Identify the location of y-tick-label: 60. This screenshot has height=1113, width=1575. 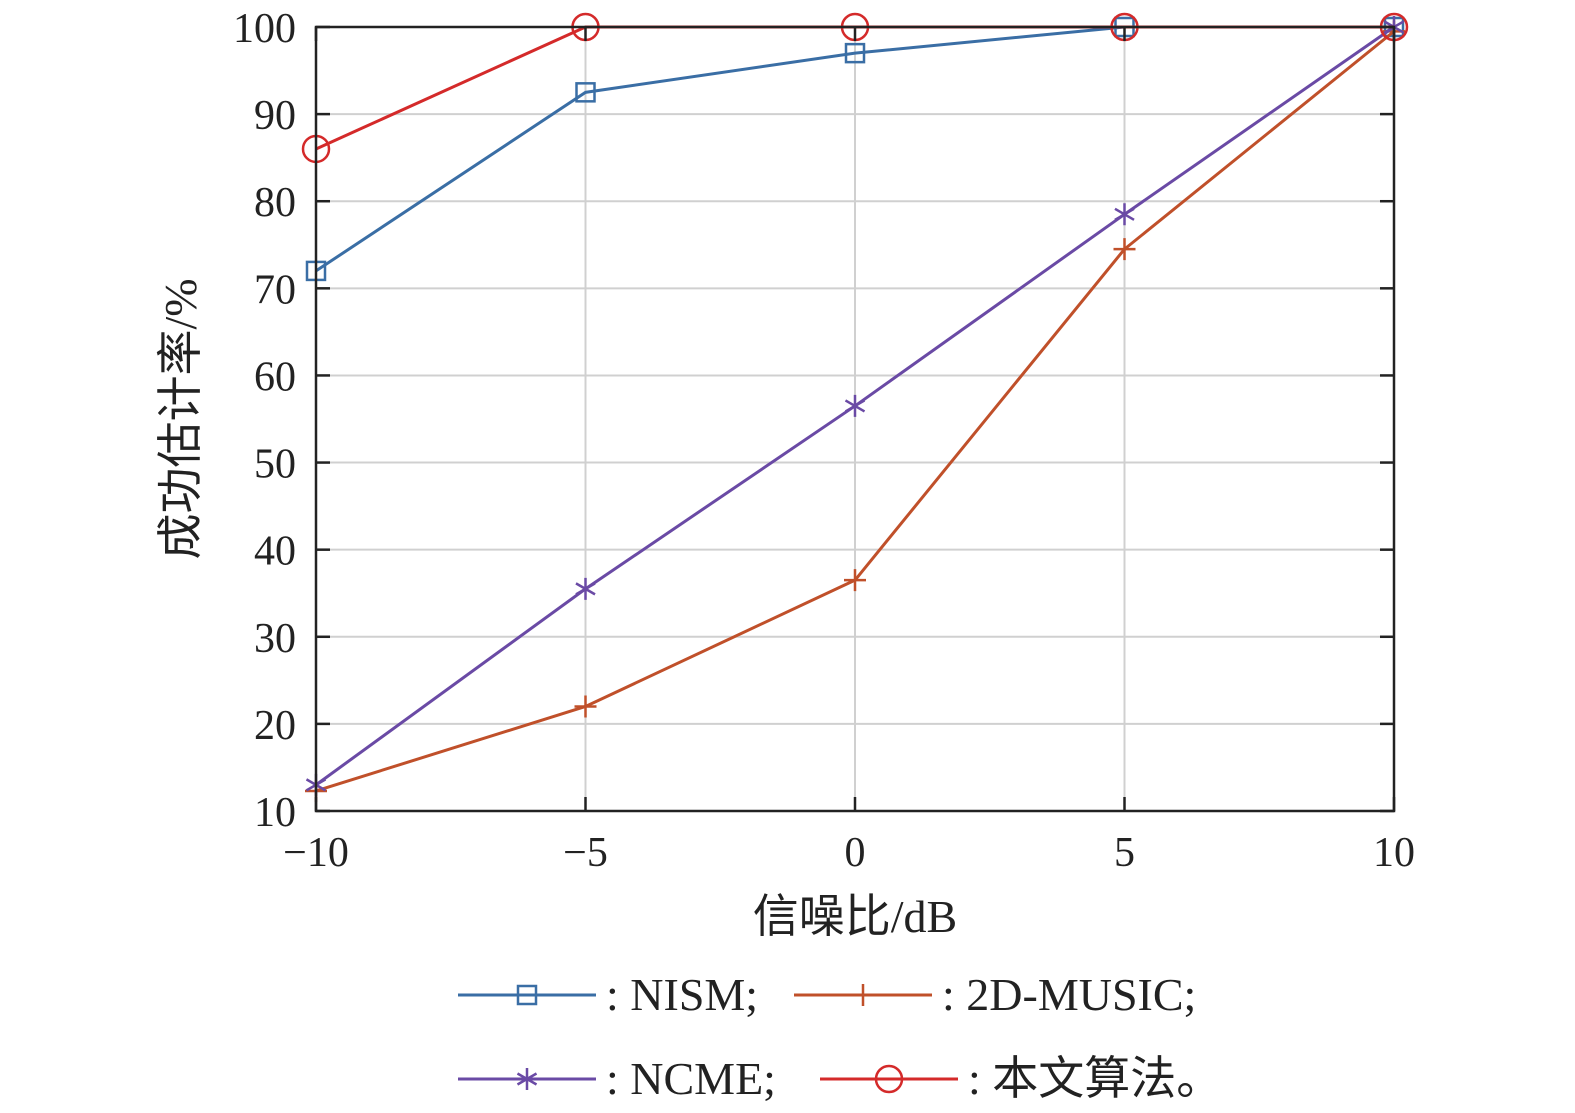
(275, 377).